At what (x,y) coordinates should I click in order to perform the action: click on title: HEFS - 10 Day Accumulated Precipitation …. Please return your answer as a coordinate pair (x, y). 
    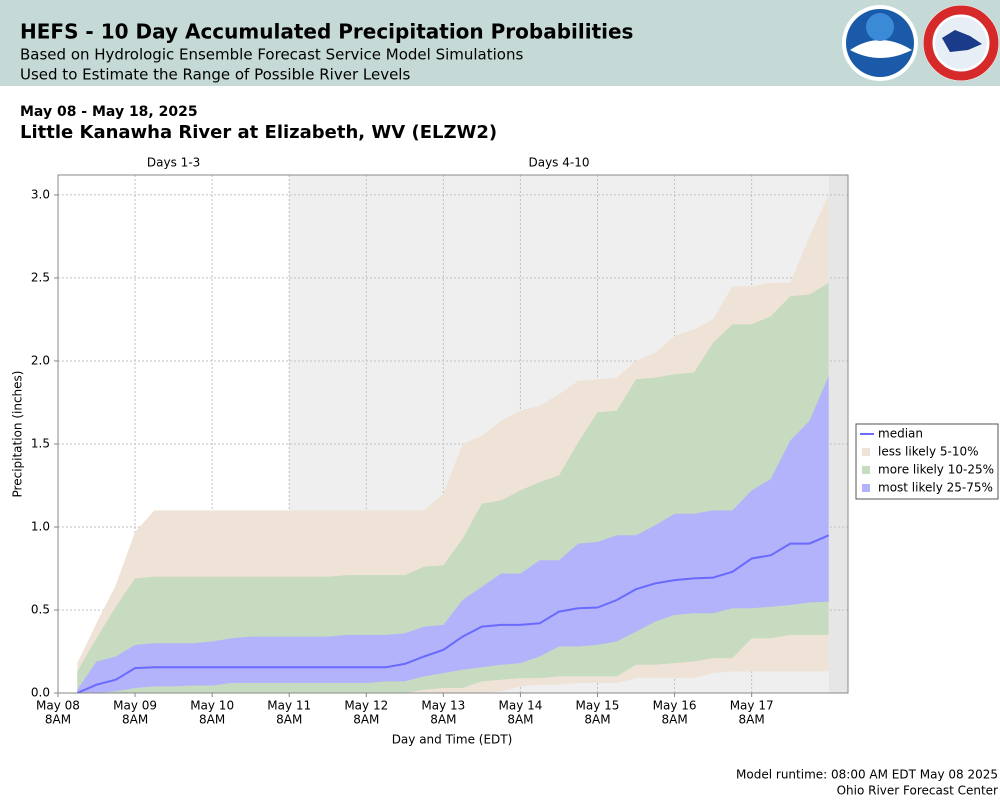
    Looking at the image, I should click on (326, 32).